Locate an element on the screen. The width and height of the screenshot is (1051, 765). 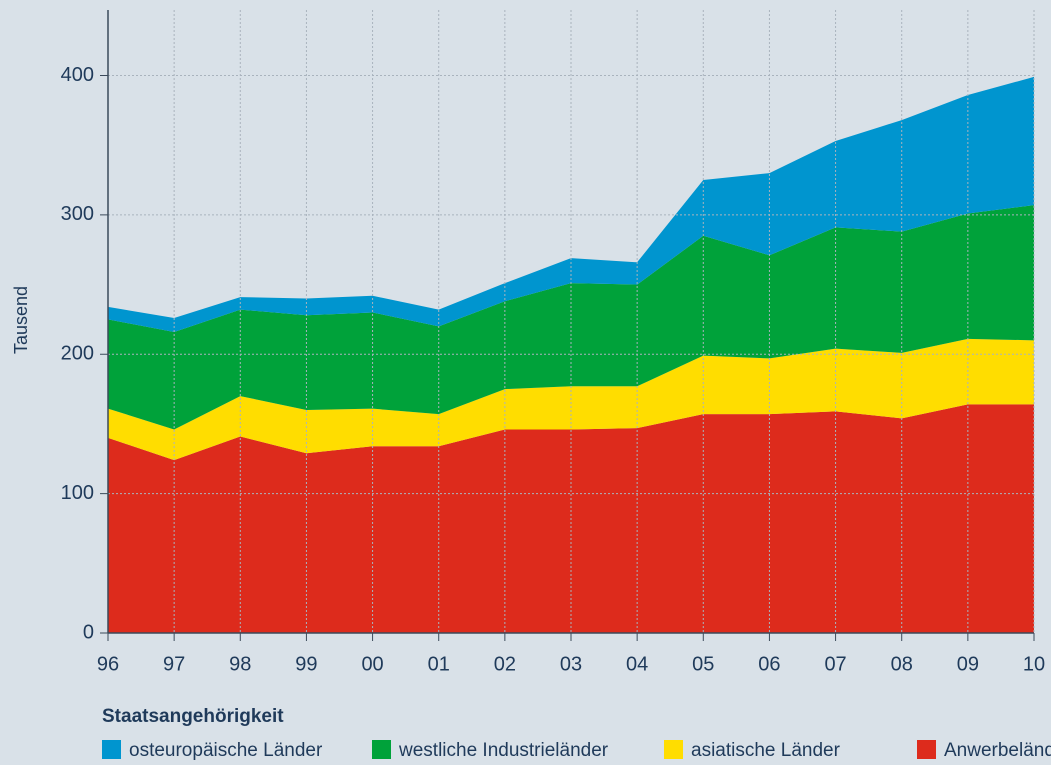
x-tick-label: 96 is located at coordinates (108, 664).